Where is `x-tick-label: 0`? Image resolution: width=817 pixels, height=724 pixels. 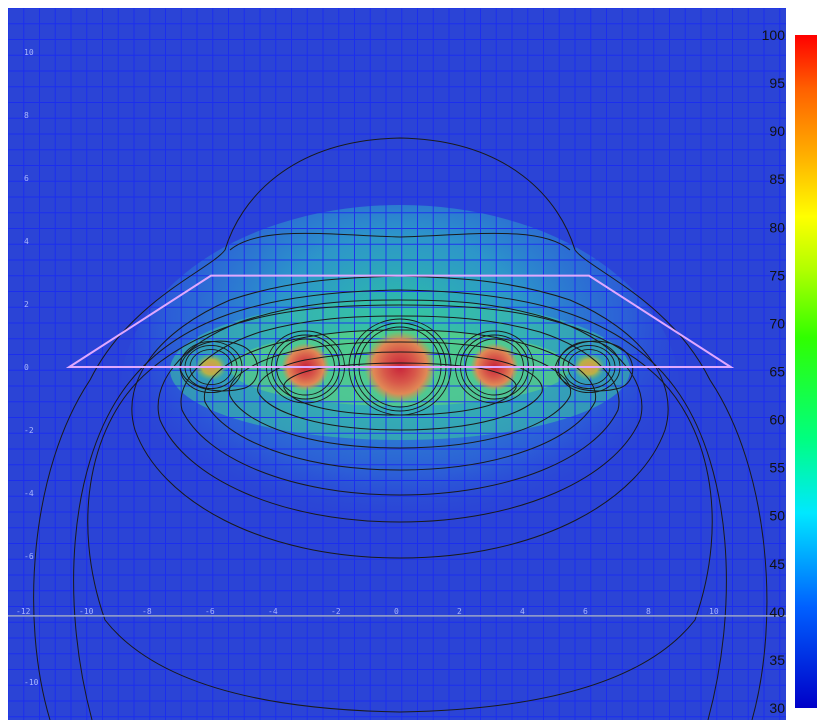 x-tick-label: 0 is located at coordinates (396, 611).